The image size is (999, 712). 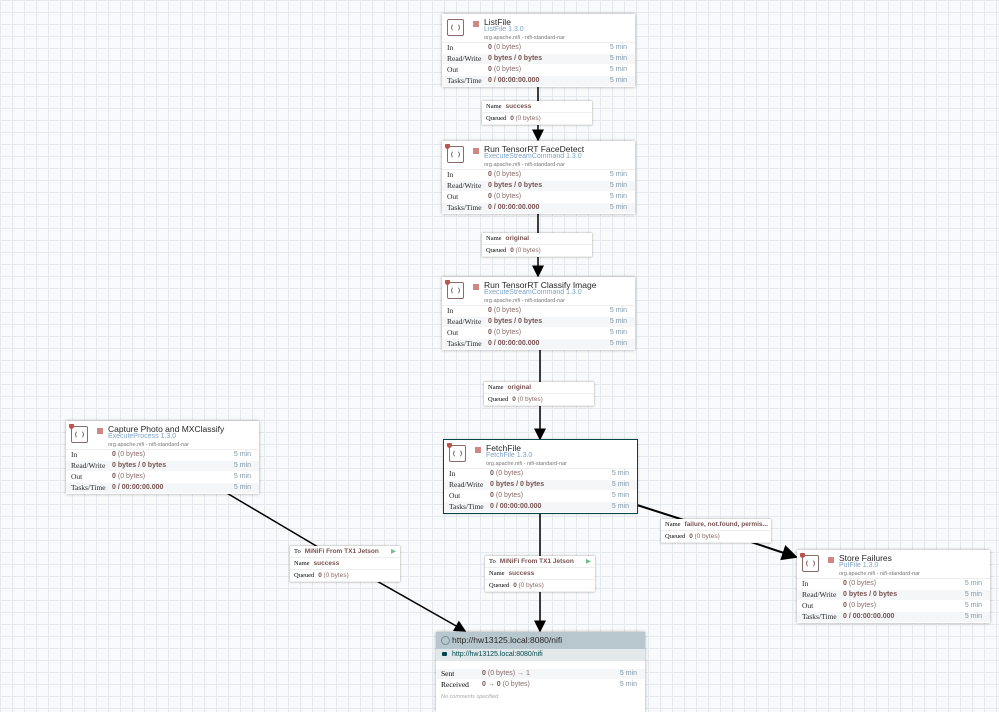 What do you see at coordinates (336, 575) in the screenshot?
I see `queued-size: (0 bytes)` at bounding box center [336, 575].